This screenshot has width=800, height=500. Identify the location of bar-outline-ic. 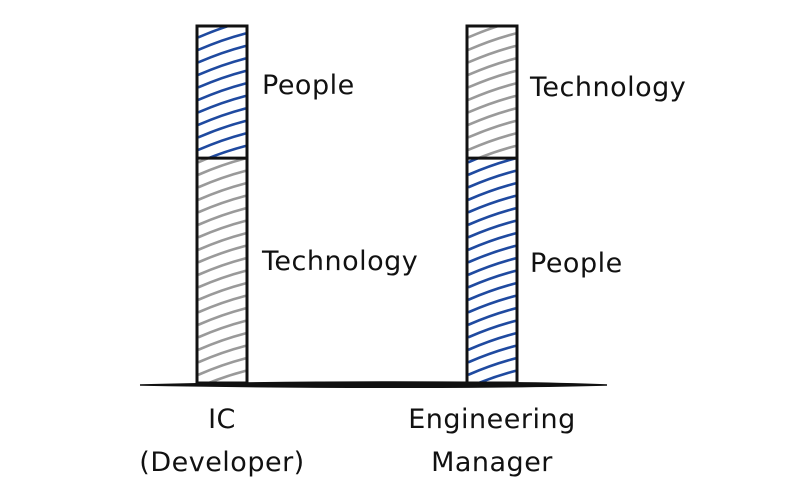
(222, 204).